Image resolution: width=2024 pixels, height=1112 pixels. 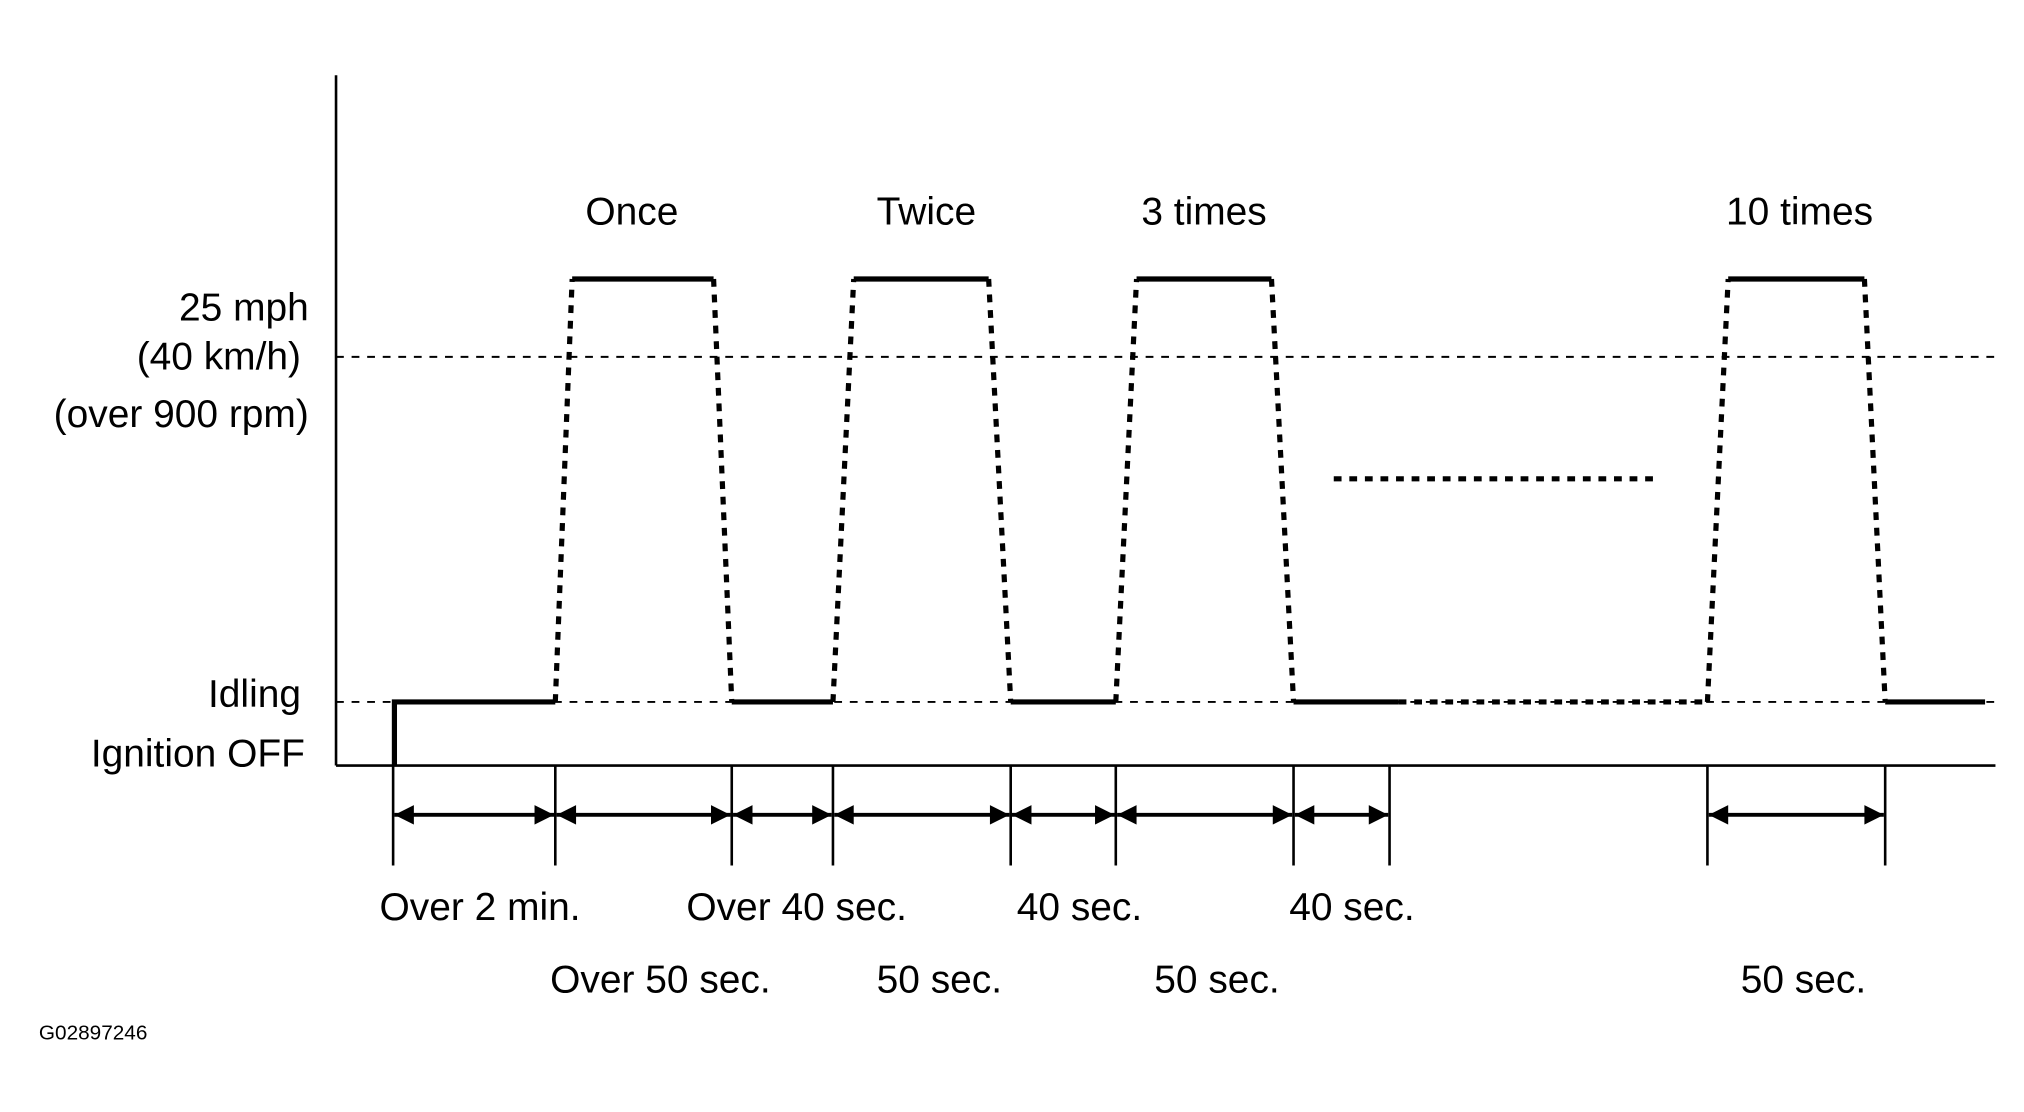 What do you see at coordinates (631, 211) in the screenshot?
I see `cycle-label: Once` at bounding box center [631, 211].